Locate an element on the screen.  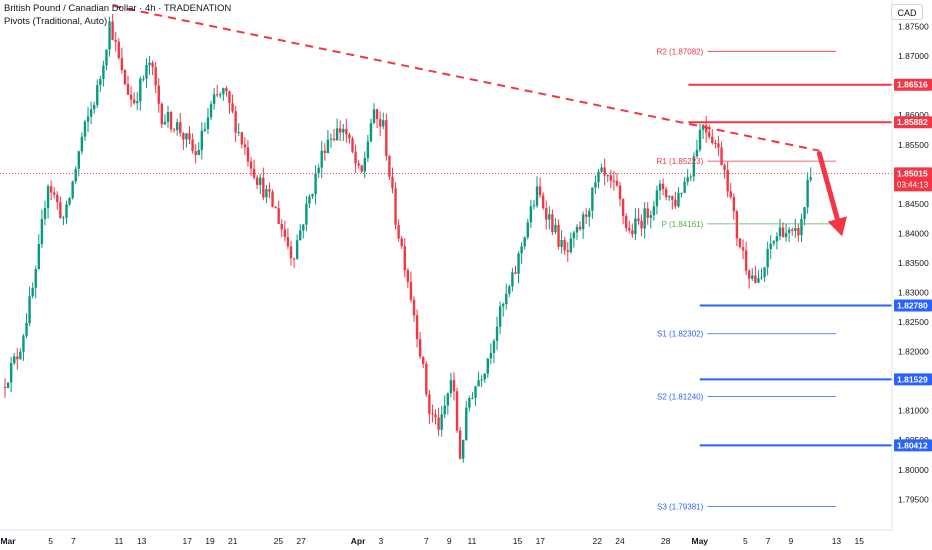
level-price-badge: 1.80412 is located at coordinates (913, 445).